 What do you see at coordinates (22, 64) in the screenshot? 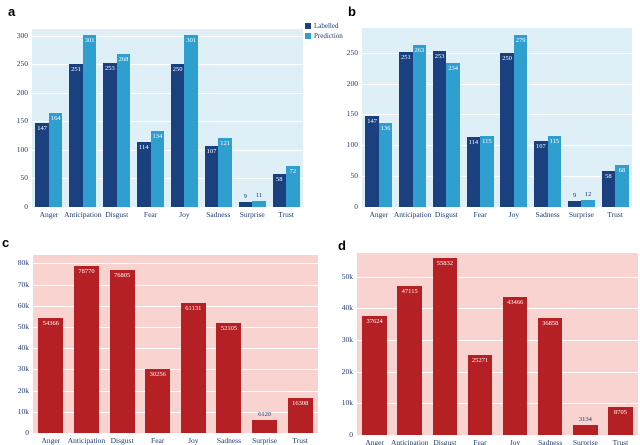
I see `y-tick-label: 250` at bounding box center [22, 64].